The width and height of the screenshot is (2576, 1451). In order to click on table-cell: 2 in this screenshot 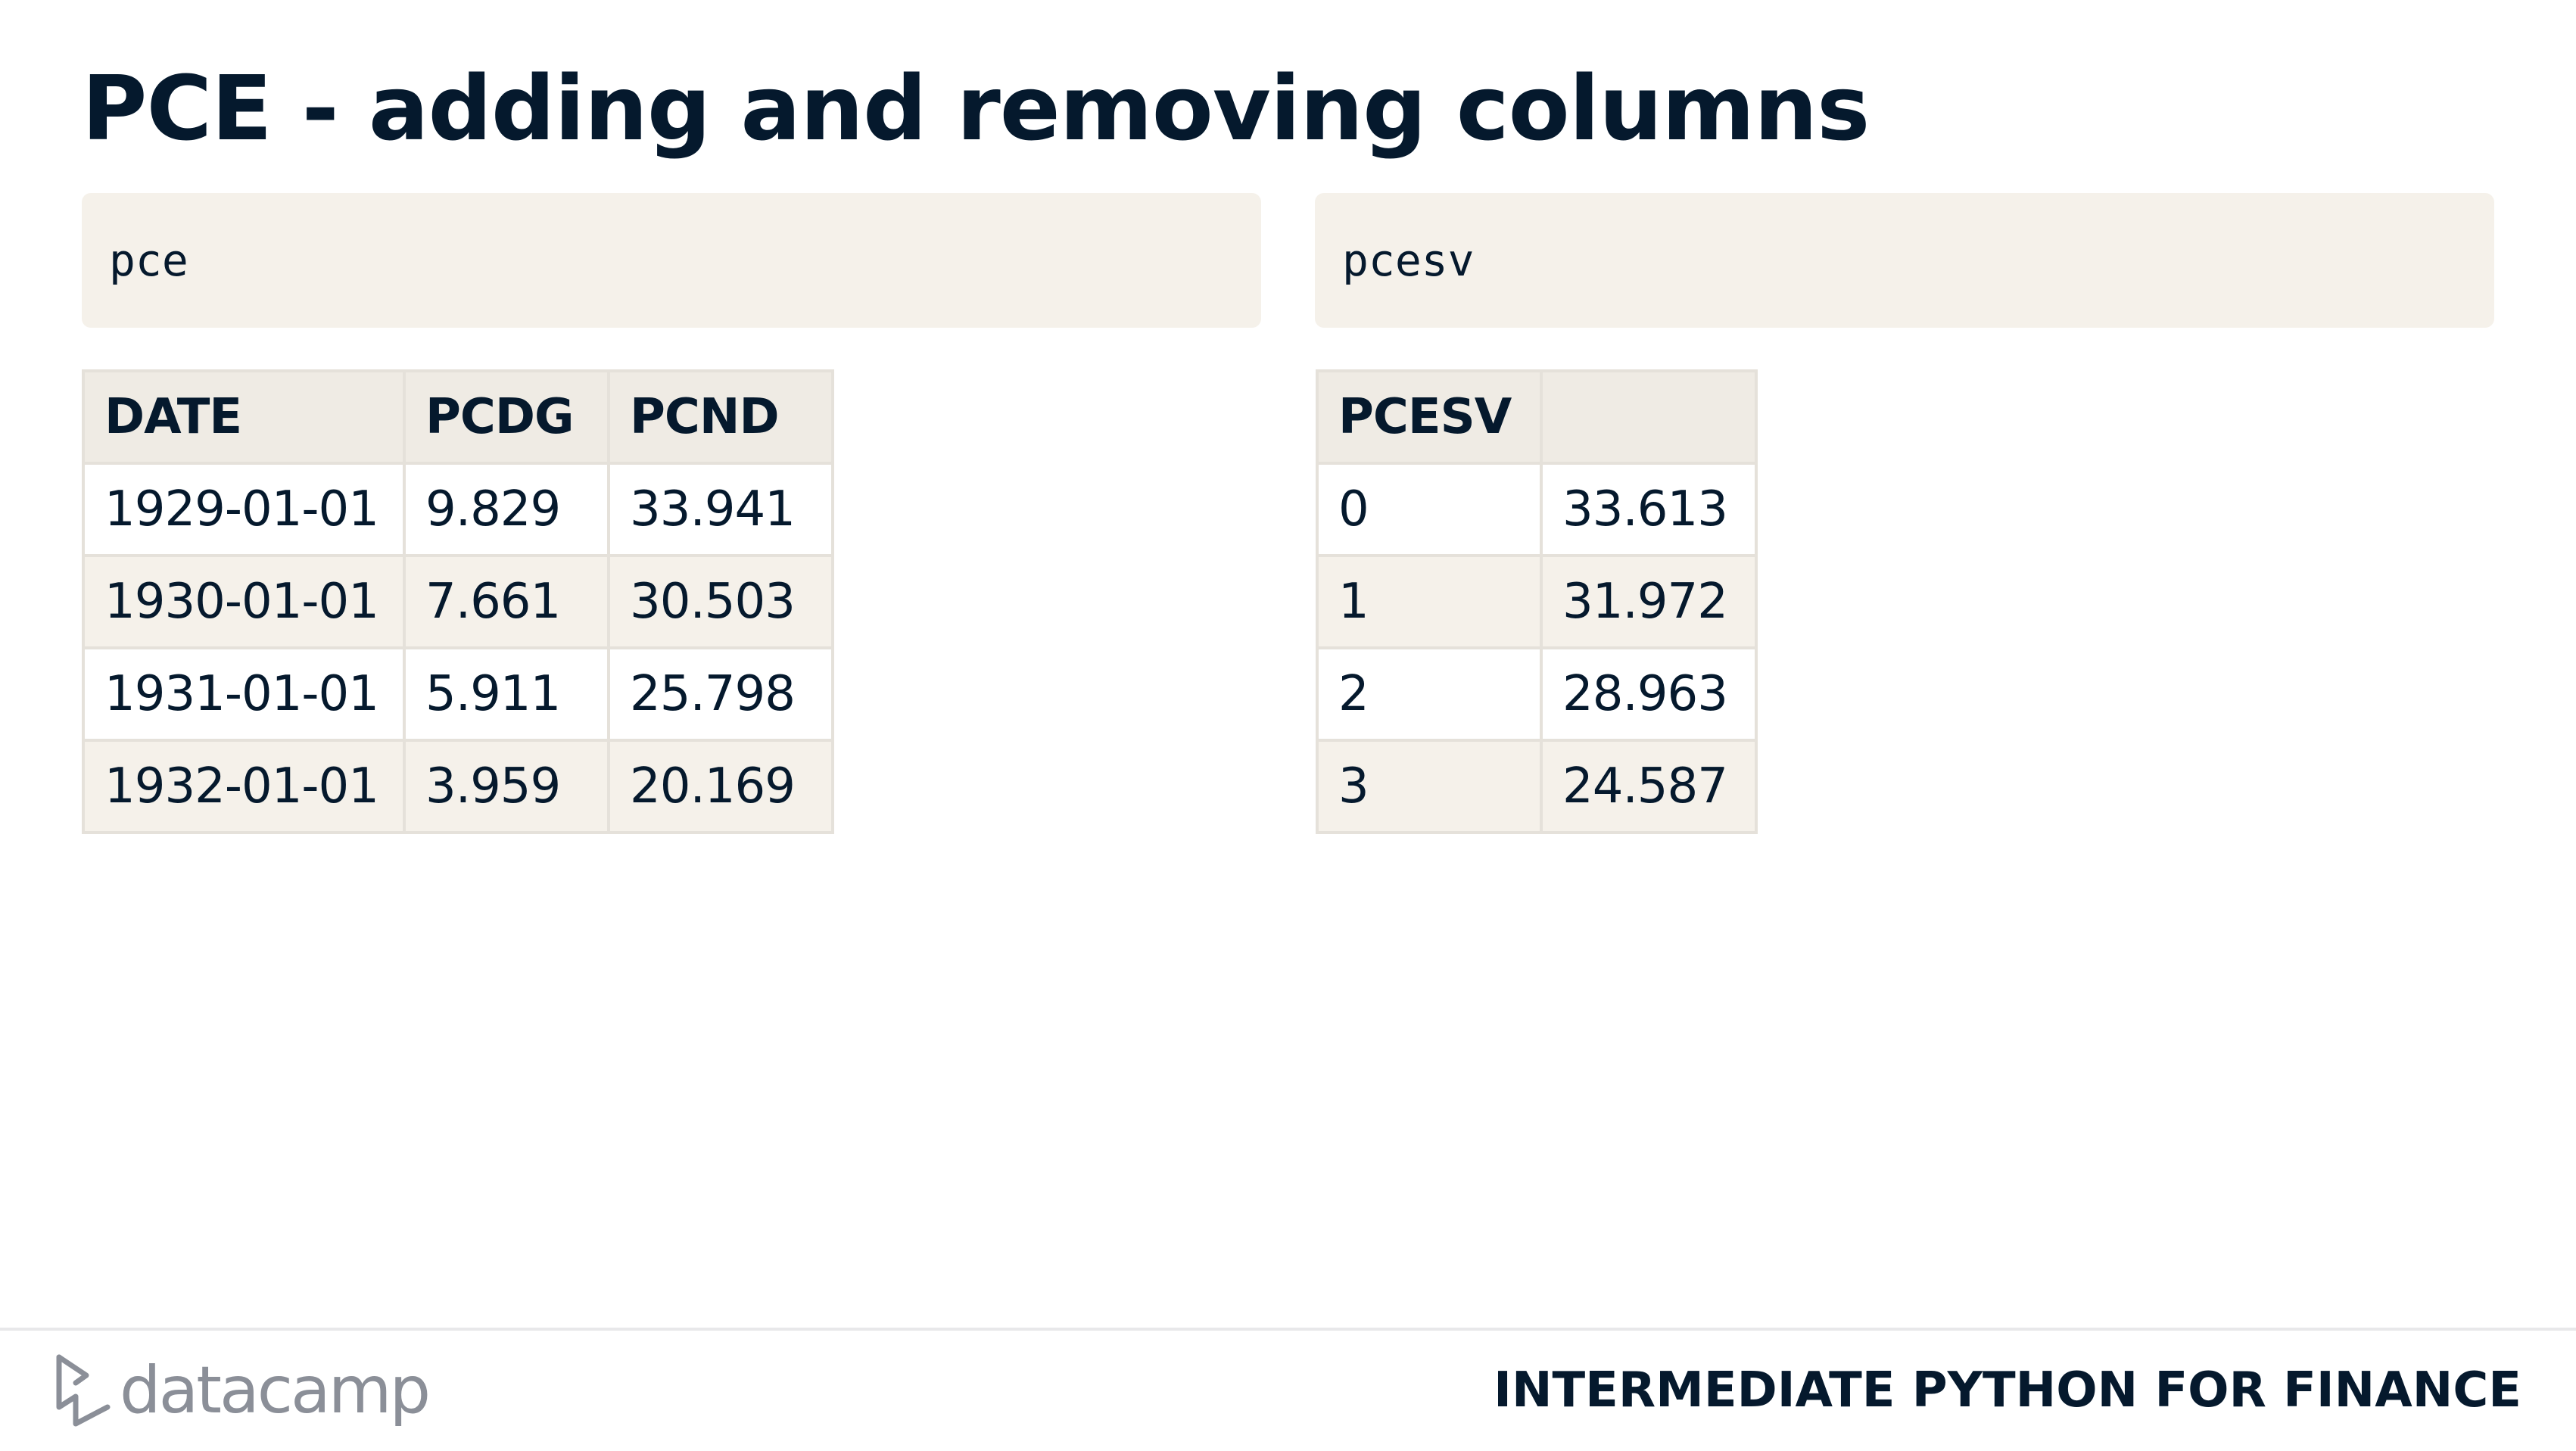, I will do `click(1429, 694)`.